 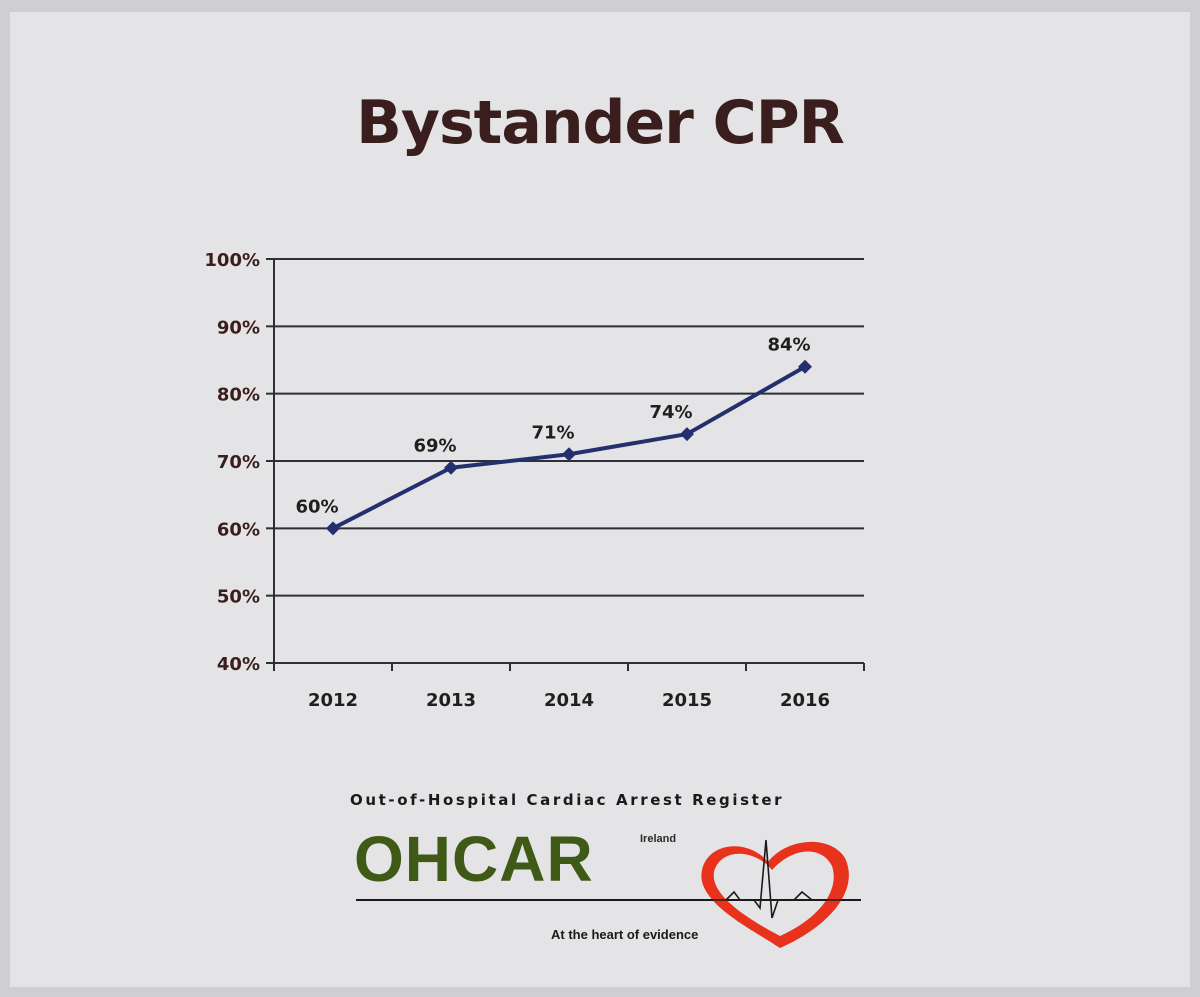 I want to click on data-label: 69%, so click(x=434, y=446).